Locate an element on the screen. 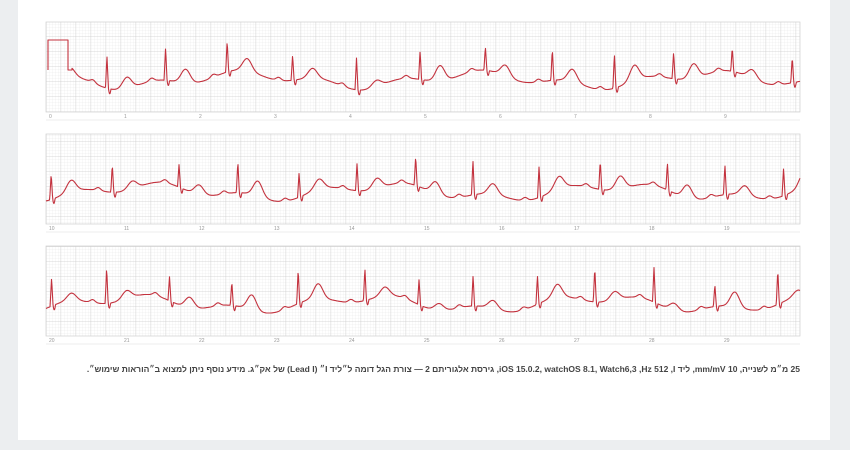 Image resolution: width=850 pixels, height=450 pixels. time-label: 10 is located at coordinates (52, 229).